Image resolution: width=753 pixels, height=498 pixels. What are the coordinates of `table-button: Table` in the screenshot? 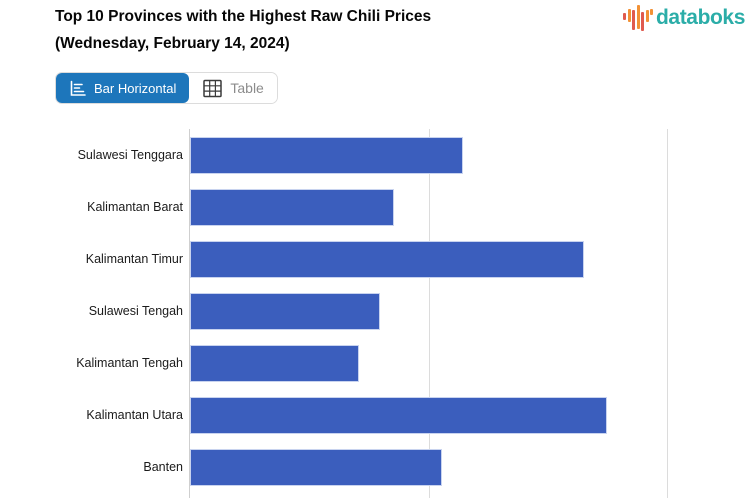 It's located at (233, 88).